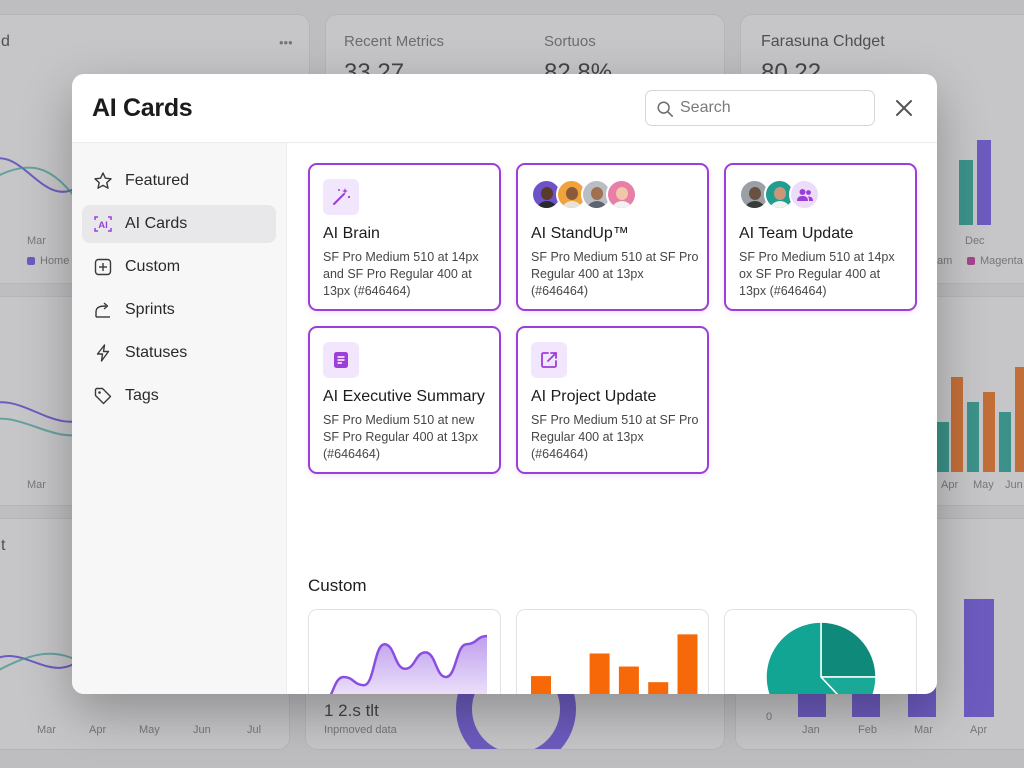 This screenshot has height=768, width=1024. Describe the element at coordinates (150, 309) in the screenshot. I see `sidebar-item-label: Sprints` at that location.